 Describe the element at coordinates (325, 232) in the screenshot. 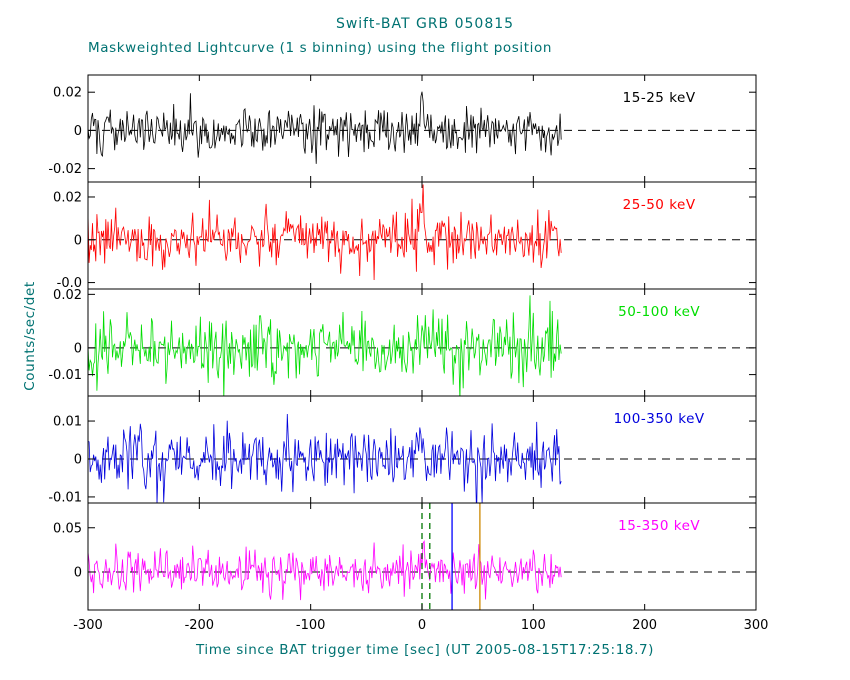

I see `lightcurve-25-50-kev` at that location.